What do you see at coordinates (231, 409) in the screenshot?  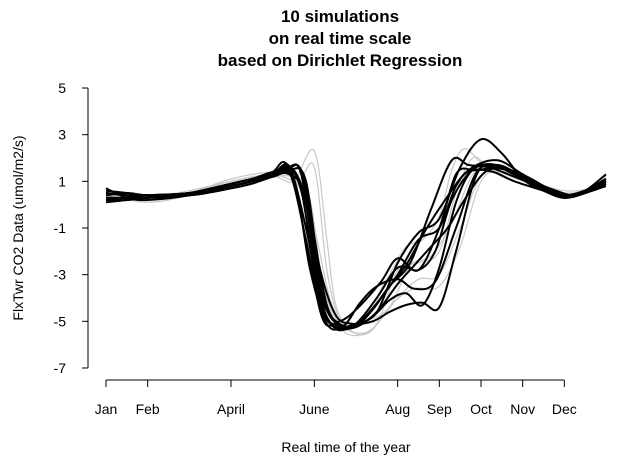 I see `x-tick-label: April` at bounding box center [231, 409].